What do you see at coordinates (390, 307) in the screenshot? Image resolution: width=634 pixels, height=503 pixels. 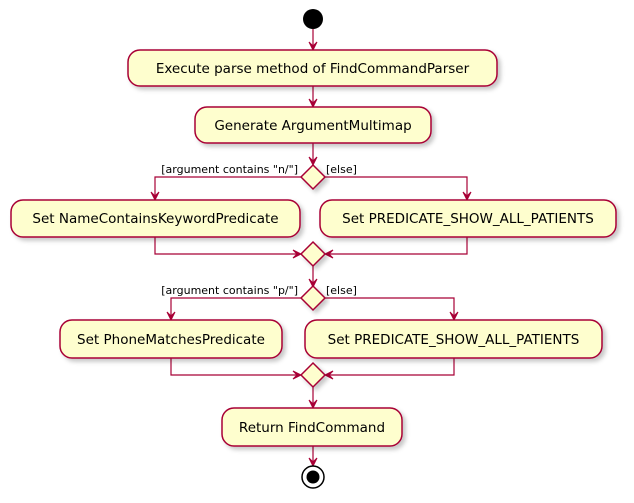 I see `edge-decision2-showall` at bounding box center [390, 307].